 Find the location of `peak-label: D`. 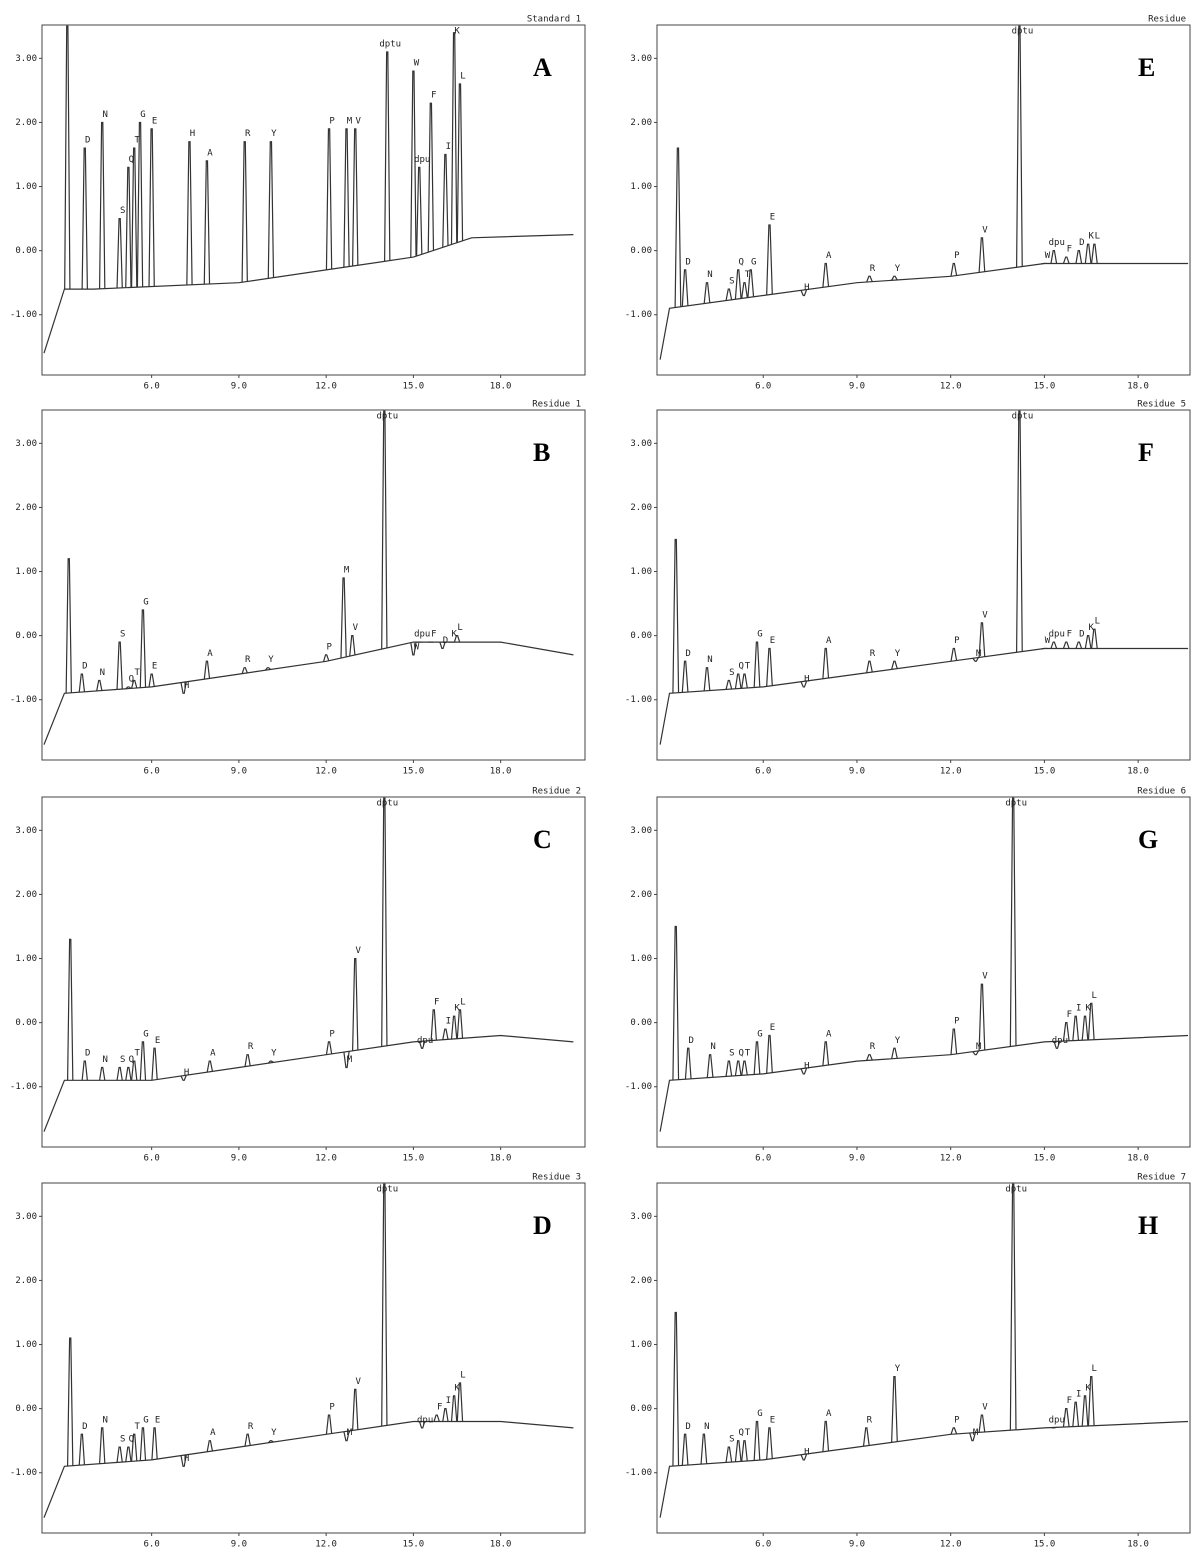

peak-label: D is located at coordinates (1081, 243).